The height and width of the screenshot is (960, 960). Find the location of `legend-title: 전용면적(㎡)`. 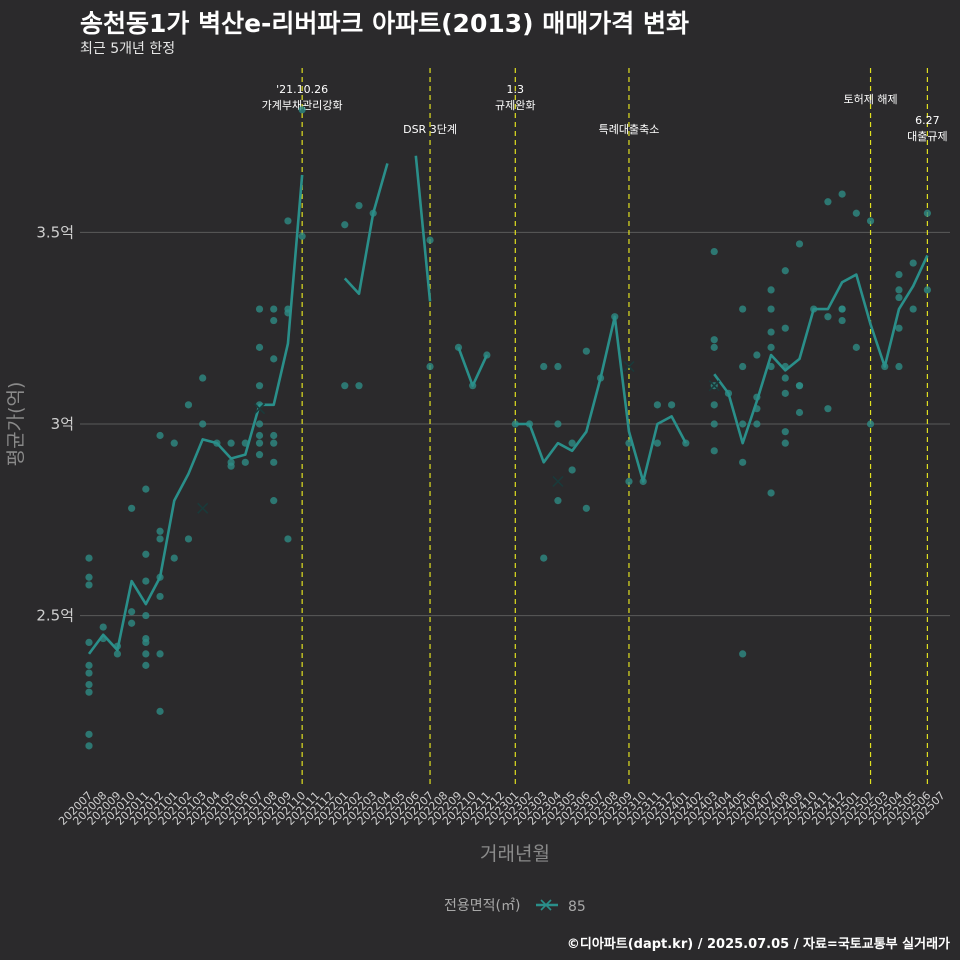

legend-title: 전용면적(㎡) is located at coordinates (482, 906).